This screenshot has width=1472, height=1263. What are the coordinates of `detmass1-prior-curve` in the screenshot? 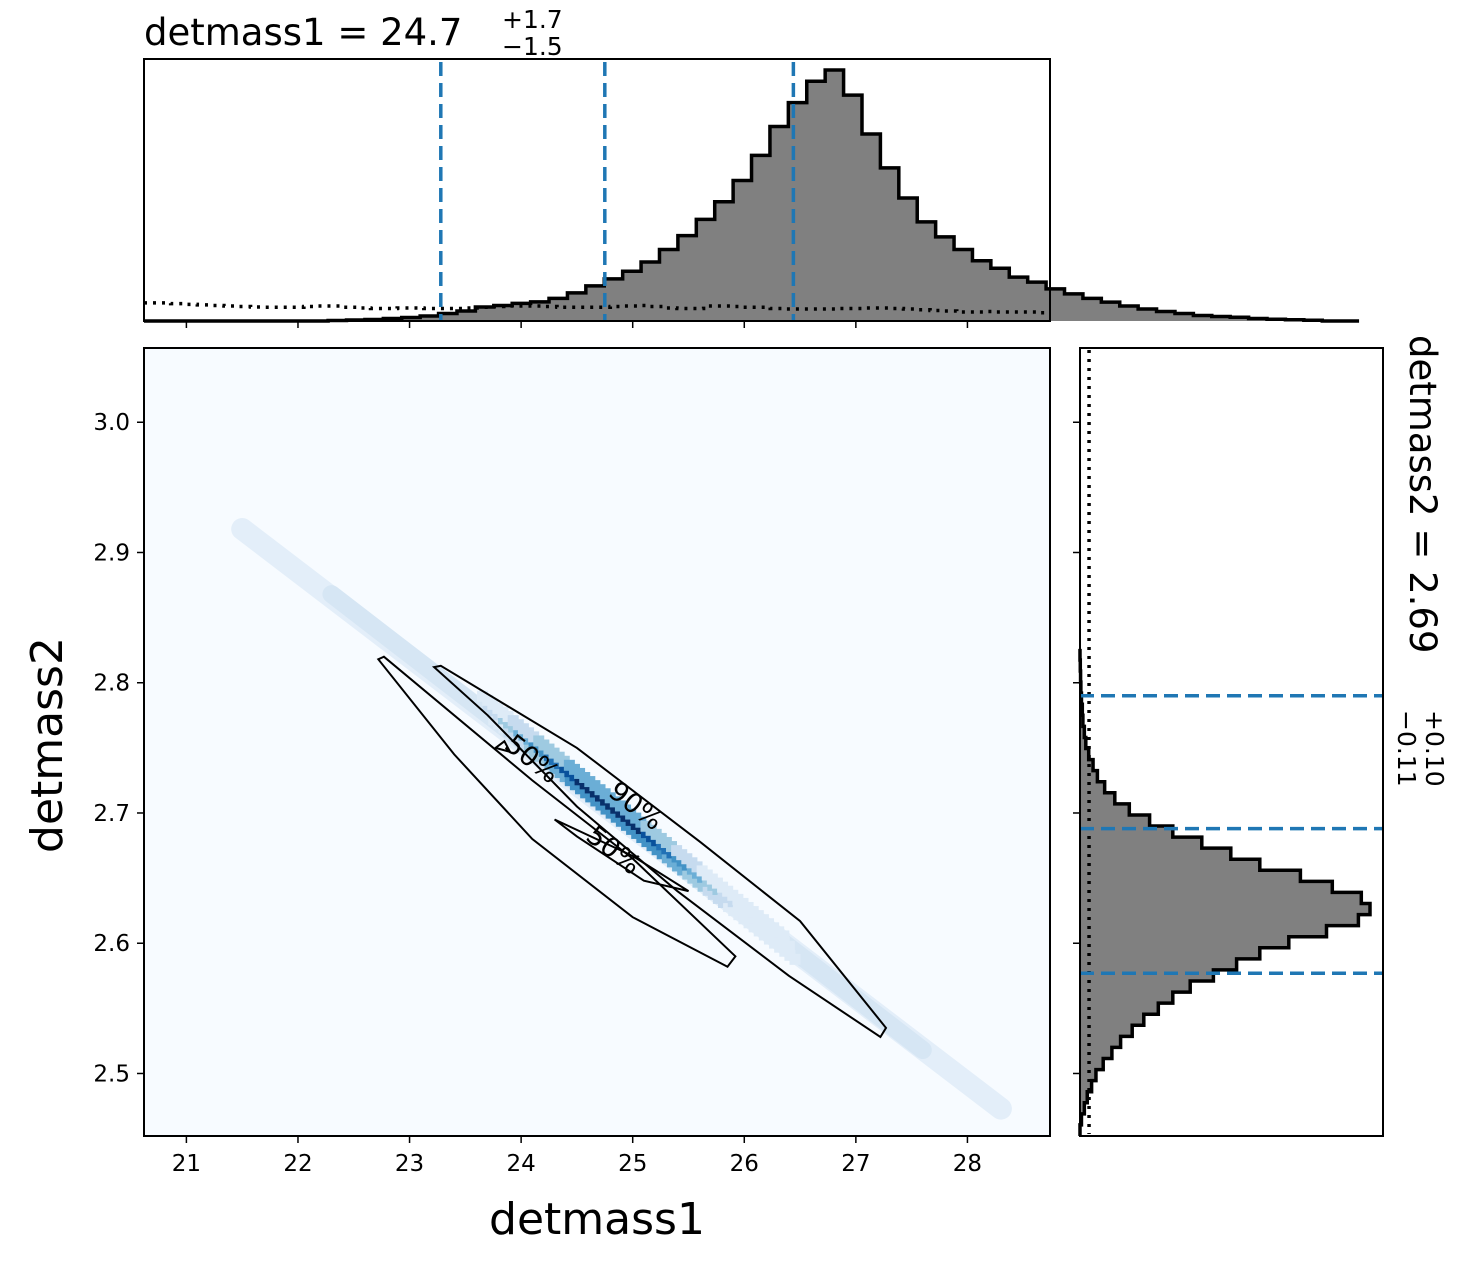 It's located at (597, 308).